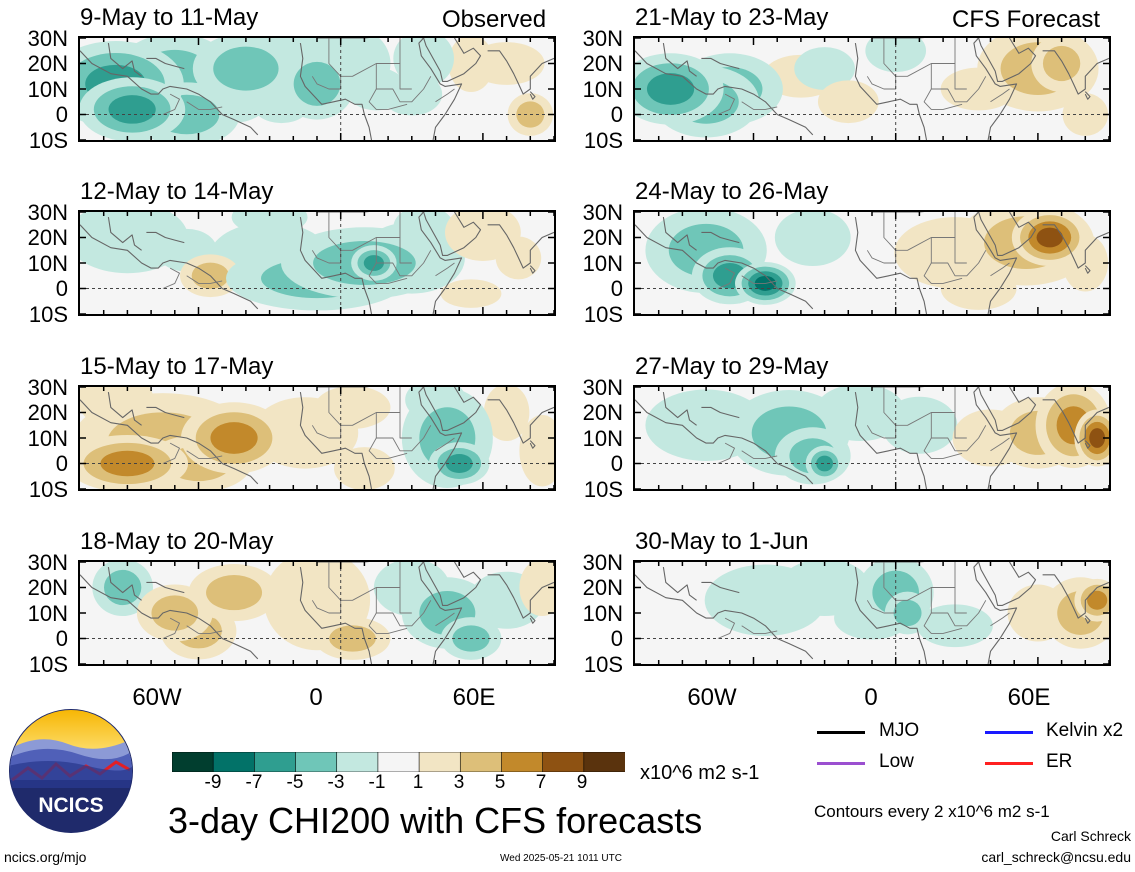  What do you see at coordinates (700, 773) in the screenshot?
I see `colorbar-units: x10^6 m2 s-1` at bounding box center [700, 773].